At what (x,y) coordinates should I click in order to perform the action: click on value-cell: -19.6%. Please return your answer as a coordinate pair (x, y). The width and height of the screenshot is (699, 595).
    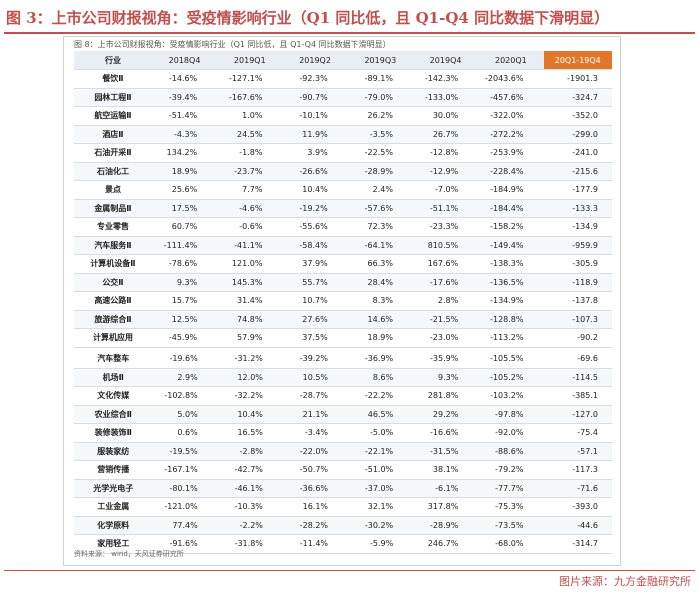
    Looking at the image, I should click on (185, 359).